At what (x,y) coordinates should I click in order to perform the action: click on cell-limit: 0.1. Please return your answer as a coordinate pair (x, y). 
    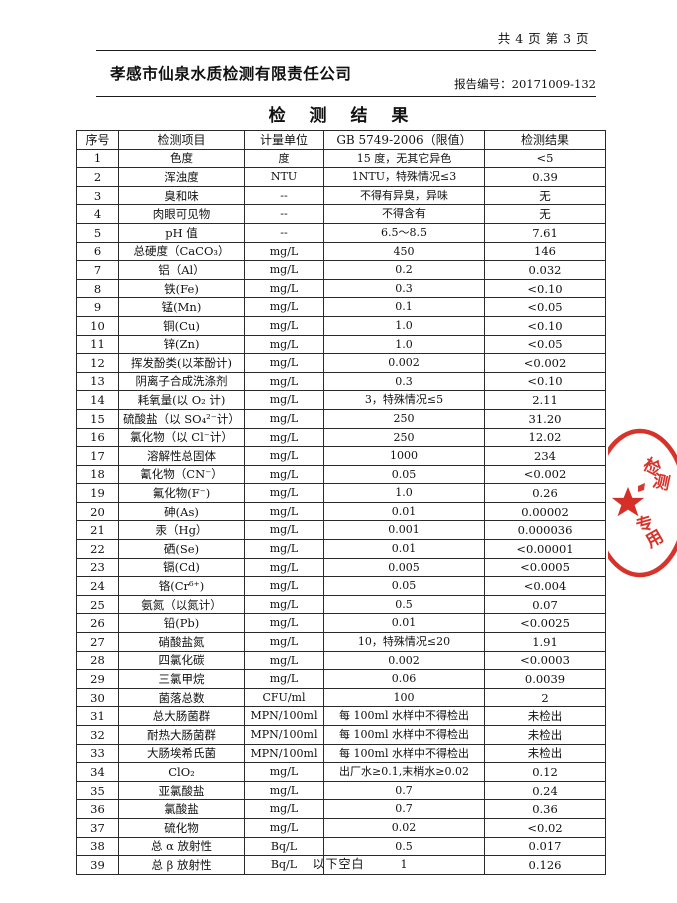
    Looking at the image, I should click on (404, 307).